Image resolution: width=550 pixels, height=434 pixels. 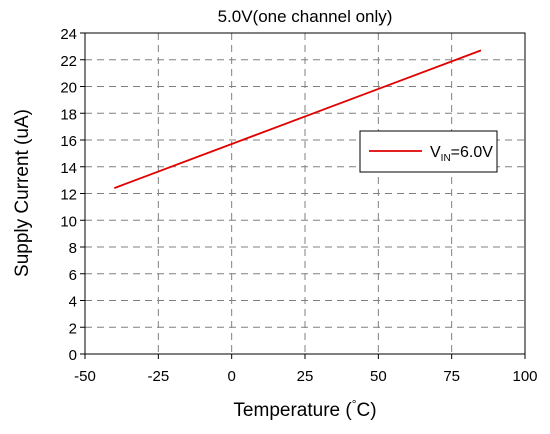 I want to click on x-tick-label: 25, so click(x=305, y=376).